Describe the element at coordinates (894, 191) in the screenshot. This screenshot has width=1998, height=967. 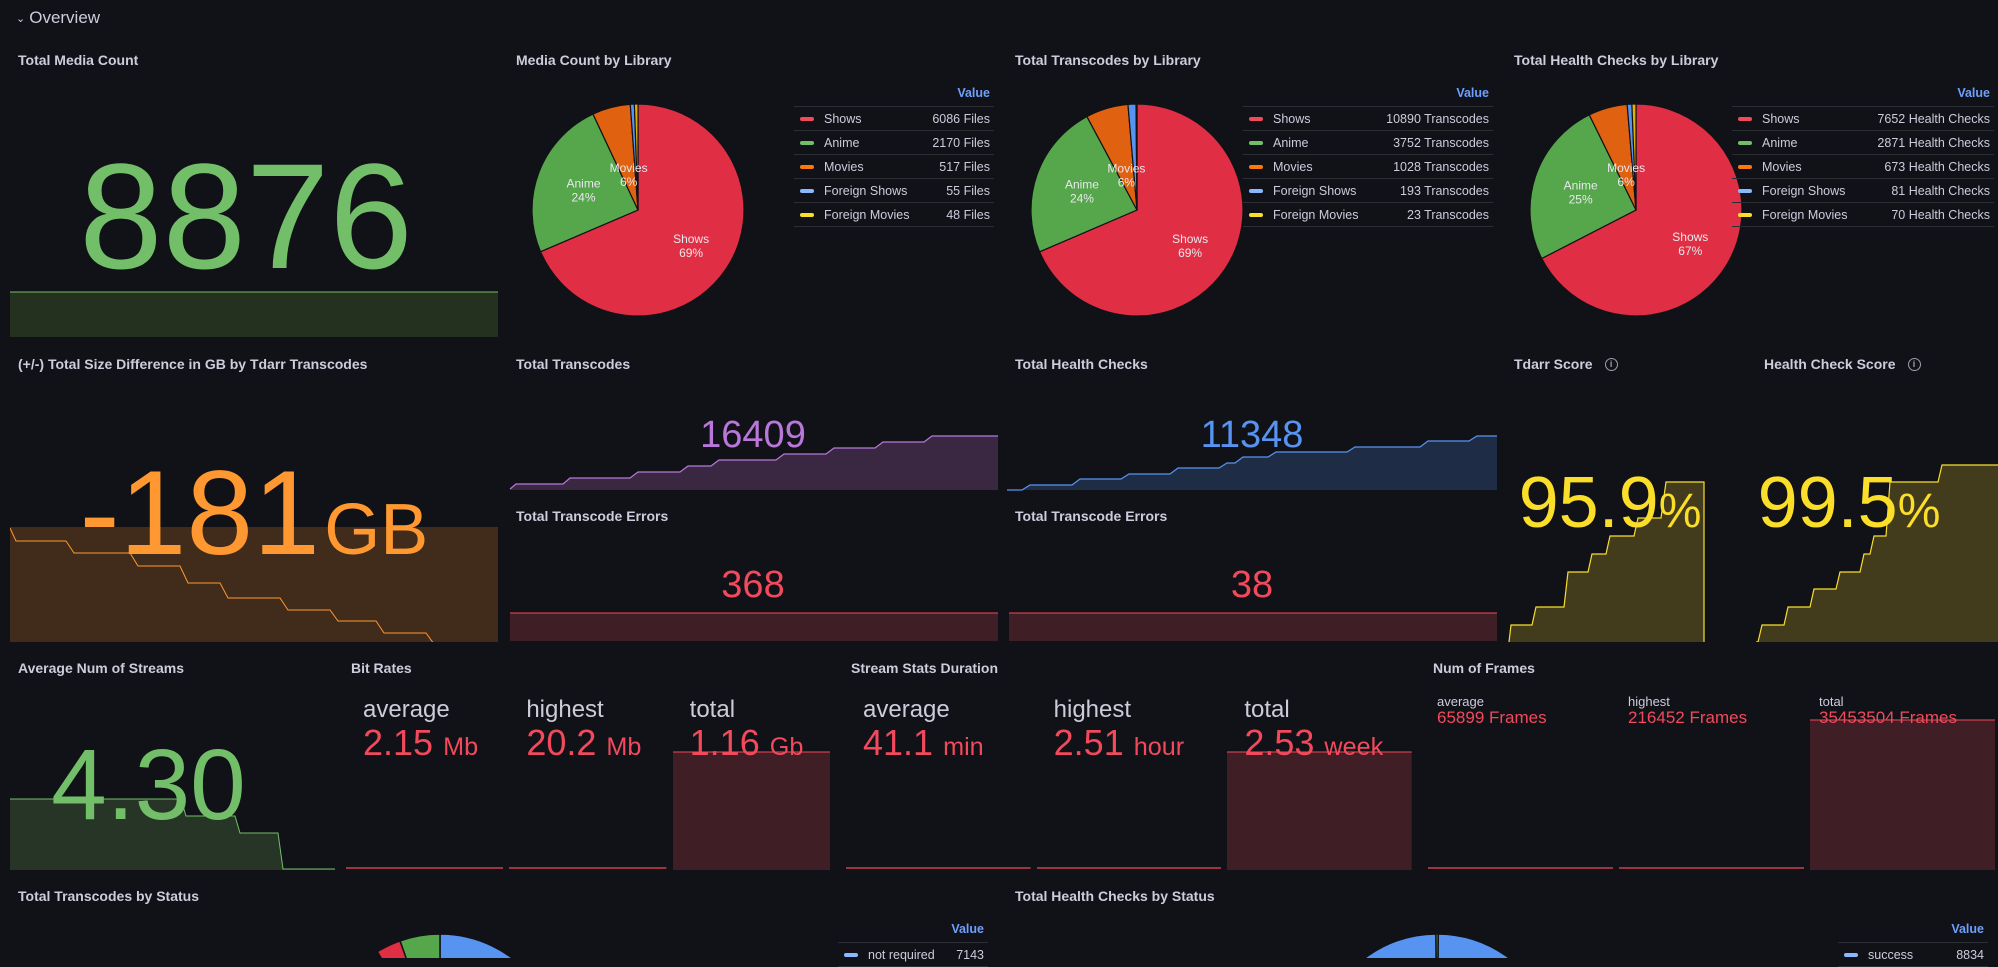
I see `legend-item: Foreign Shows 55 Files` at that location.